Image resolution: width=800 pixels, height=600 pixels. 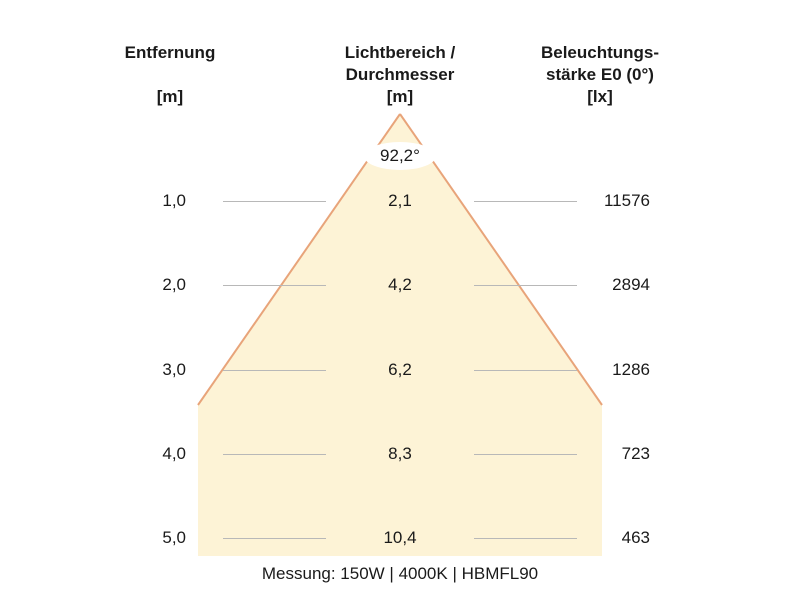 What do you see at coordinates (600, 96) in the screenshot?
I see `header-illuminance-unit: [lx]` at bounding box center [600, 96].